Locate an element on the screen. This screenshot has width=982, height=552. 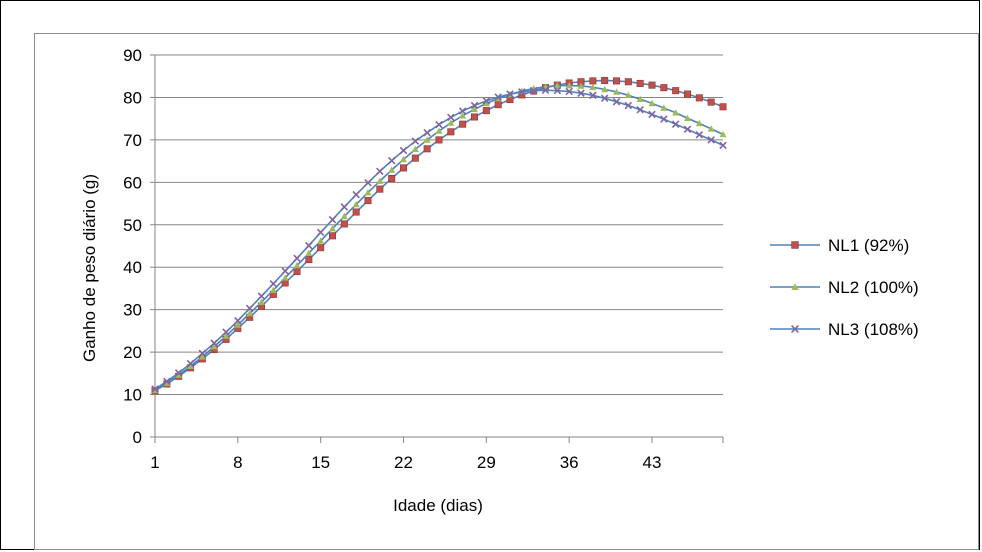
y-tick-label: 10 is located at coordinates (132, 395).